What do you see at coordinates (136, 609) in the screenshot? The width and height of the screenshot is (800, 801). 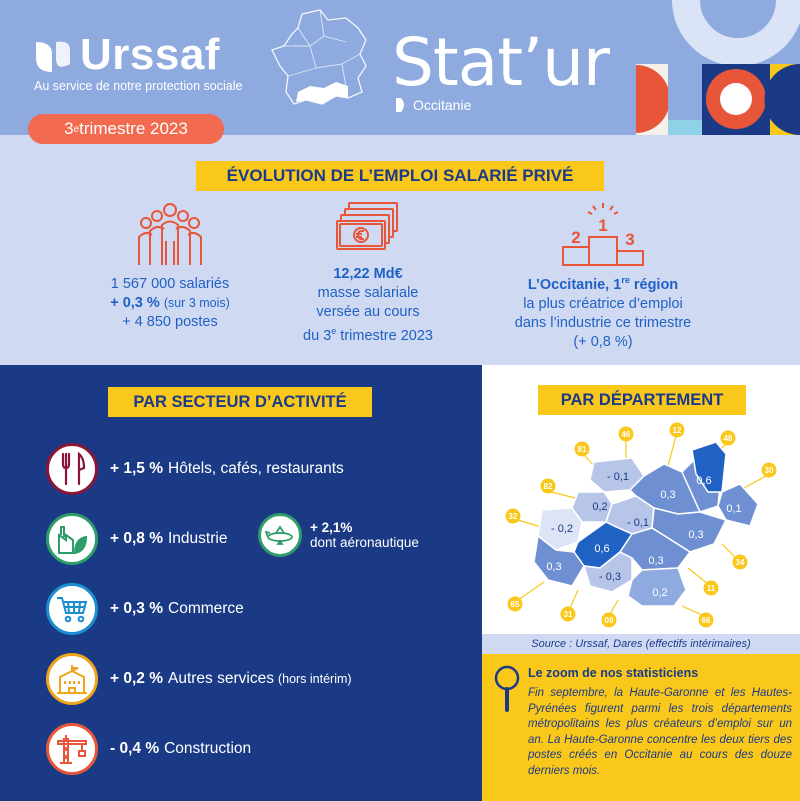 I see `sector-pct: + 0,3 %` at bounding box center [136, 609].